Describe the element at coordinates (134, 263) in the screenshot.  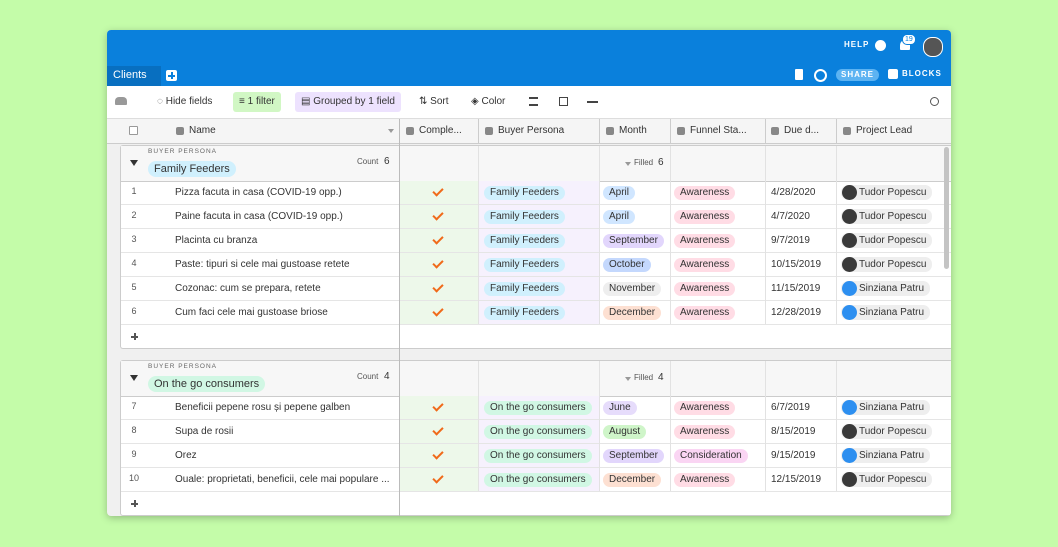
I see `row-number: 4` at that location.